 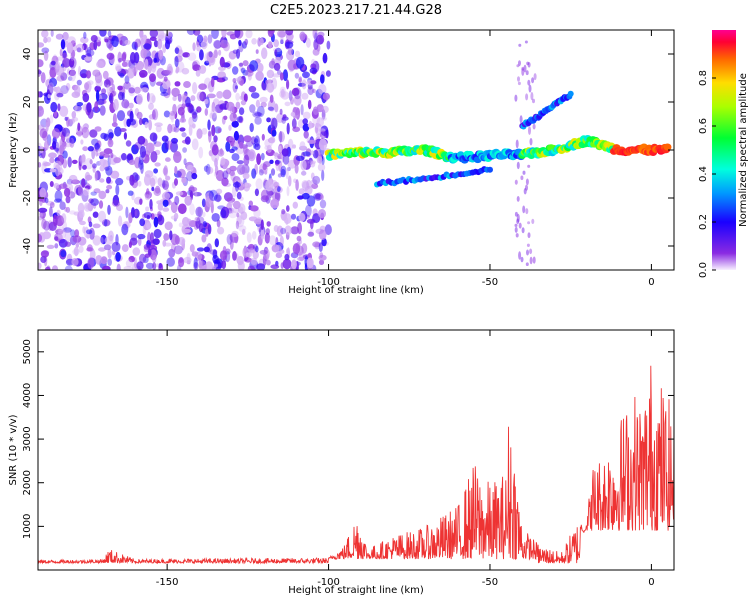 I want to click on signal-blob, so click(x=570, y=93).